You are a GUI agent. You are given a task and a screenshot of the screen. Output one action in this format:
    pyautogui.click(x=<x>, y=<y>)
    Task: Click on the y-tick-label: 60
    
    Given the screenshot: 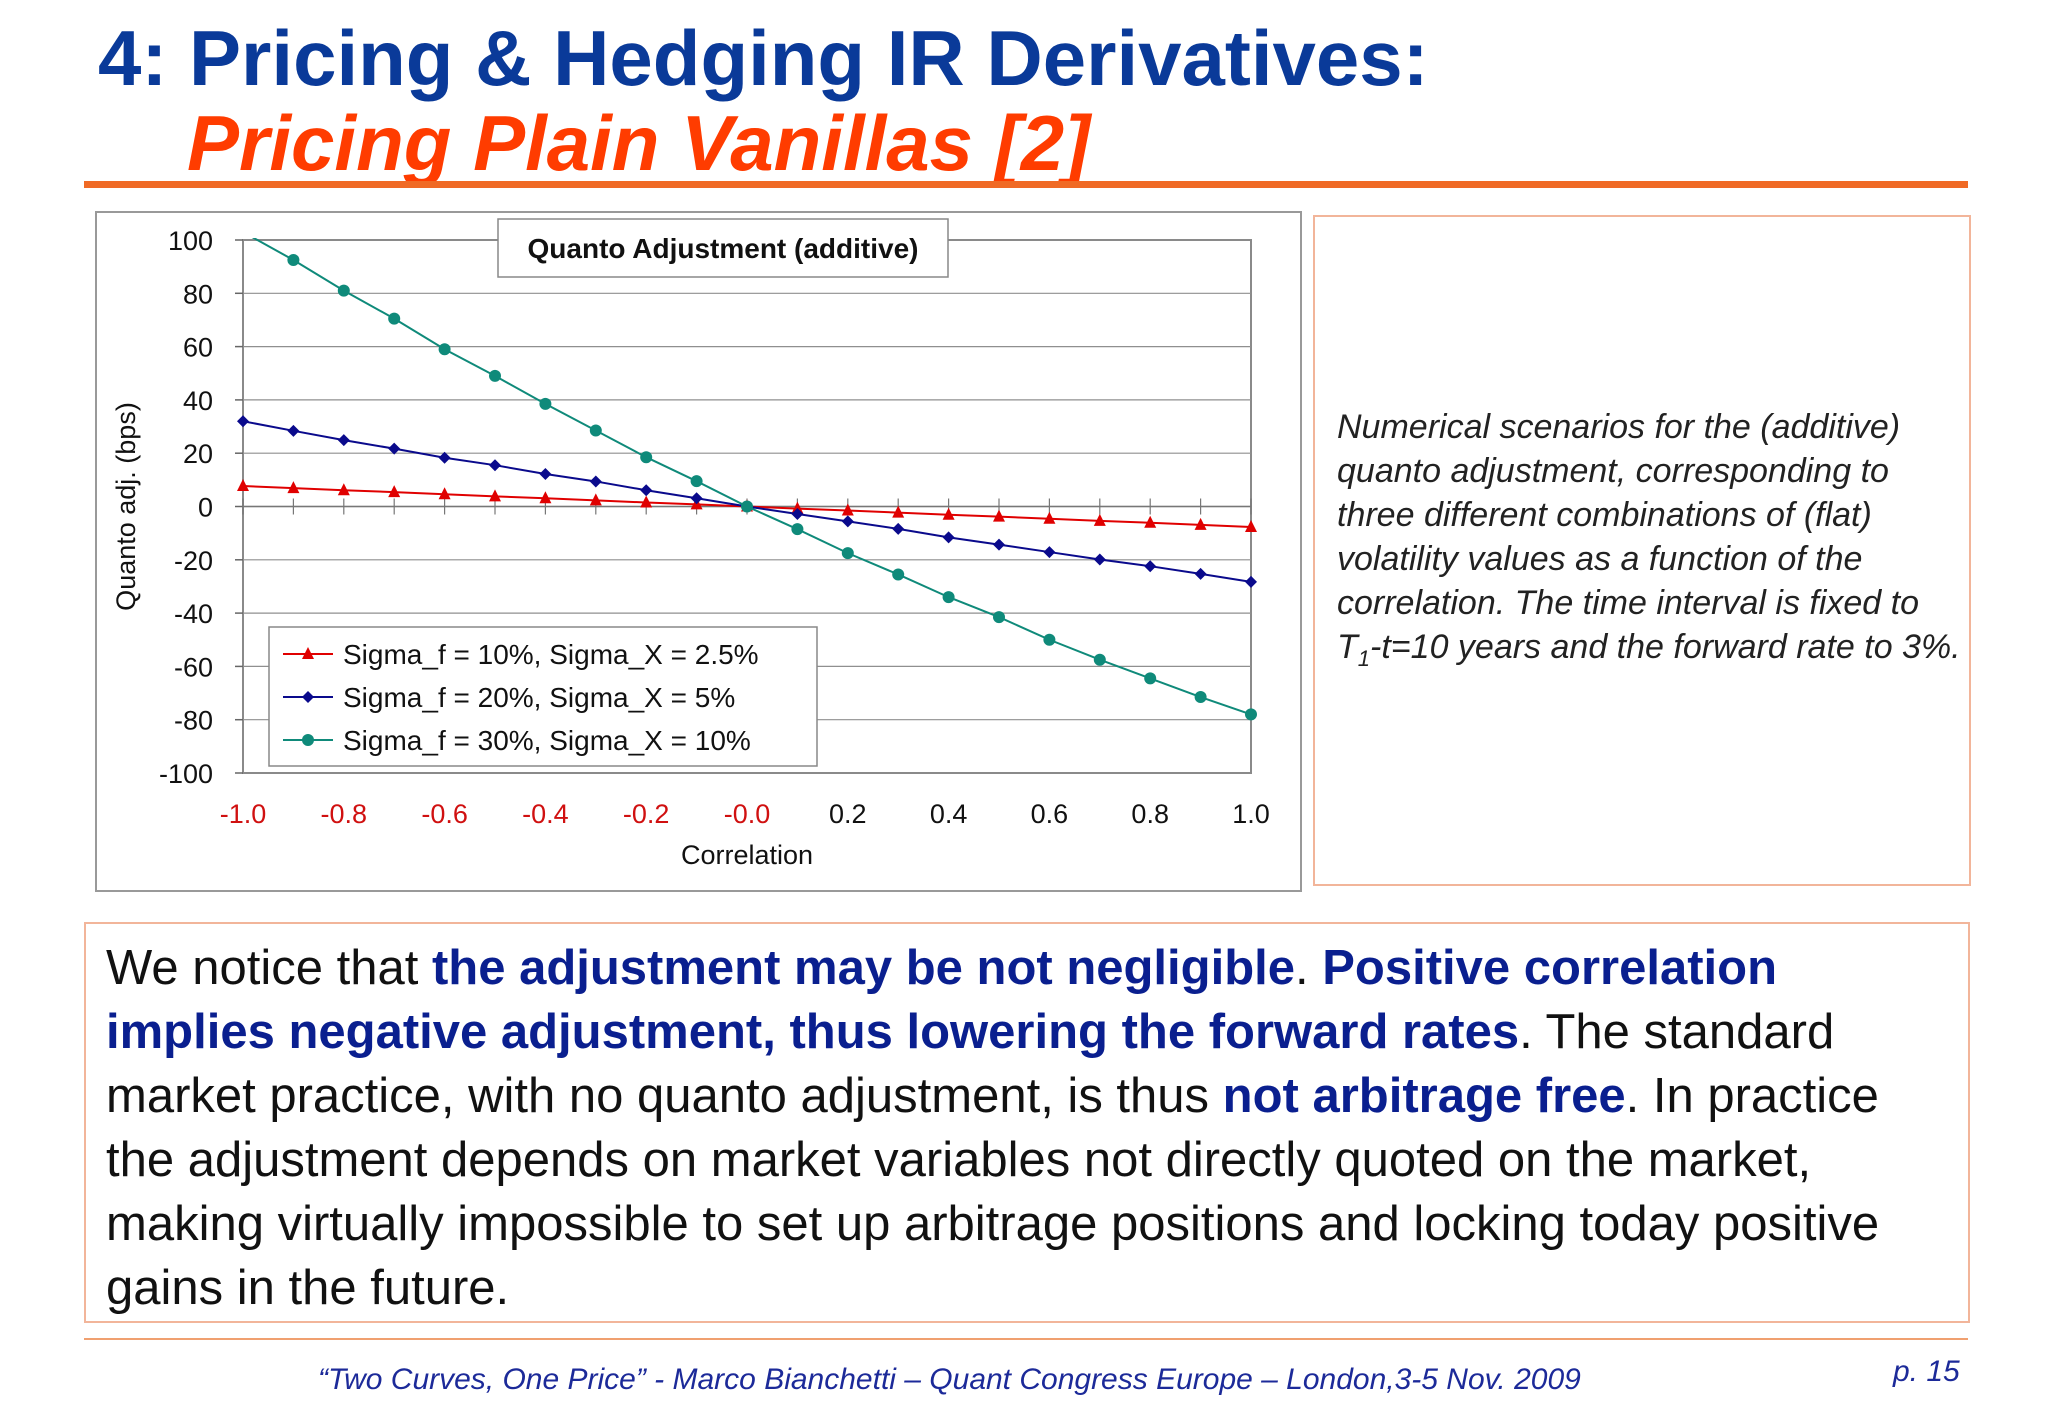 What is the action you would take?
    pyautogui.click(x=198, y=348)
    